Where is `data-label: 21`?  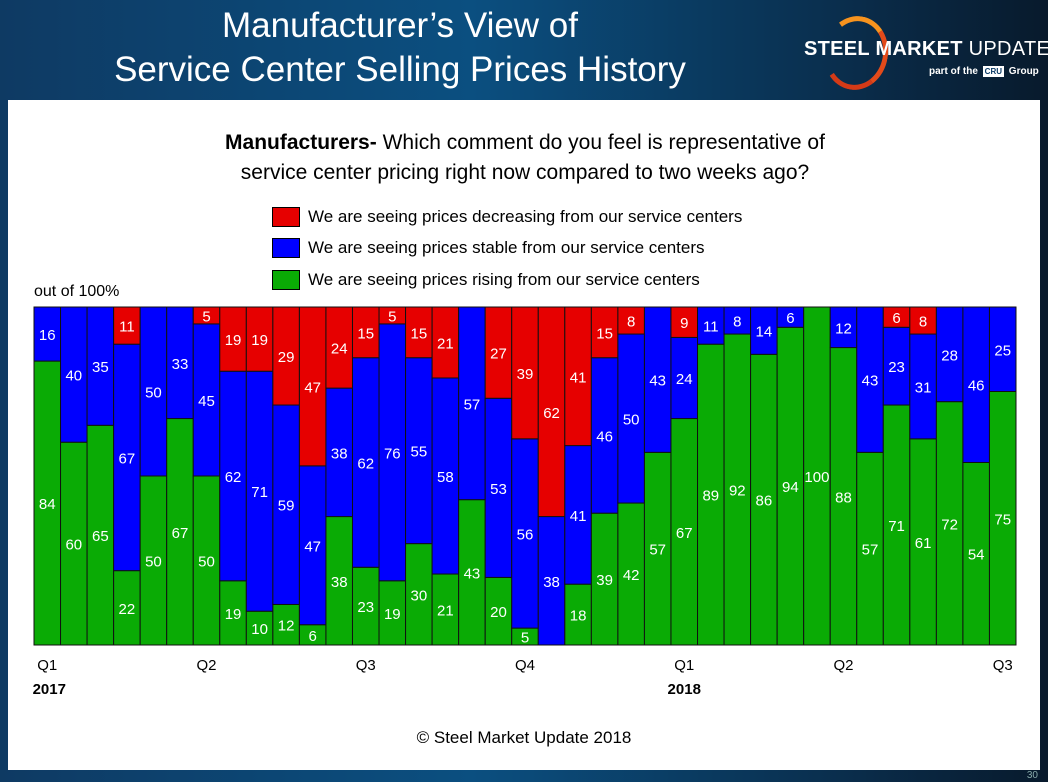
data-label: 21 is located at coordinates (445, 343).